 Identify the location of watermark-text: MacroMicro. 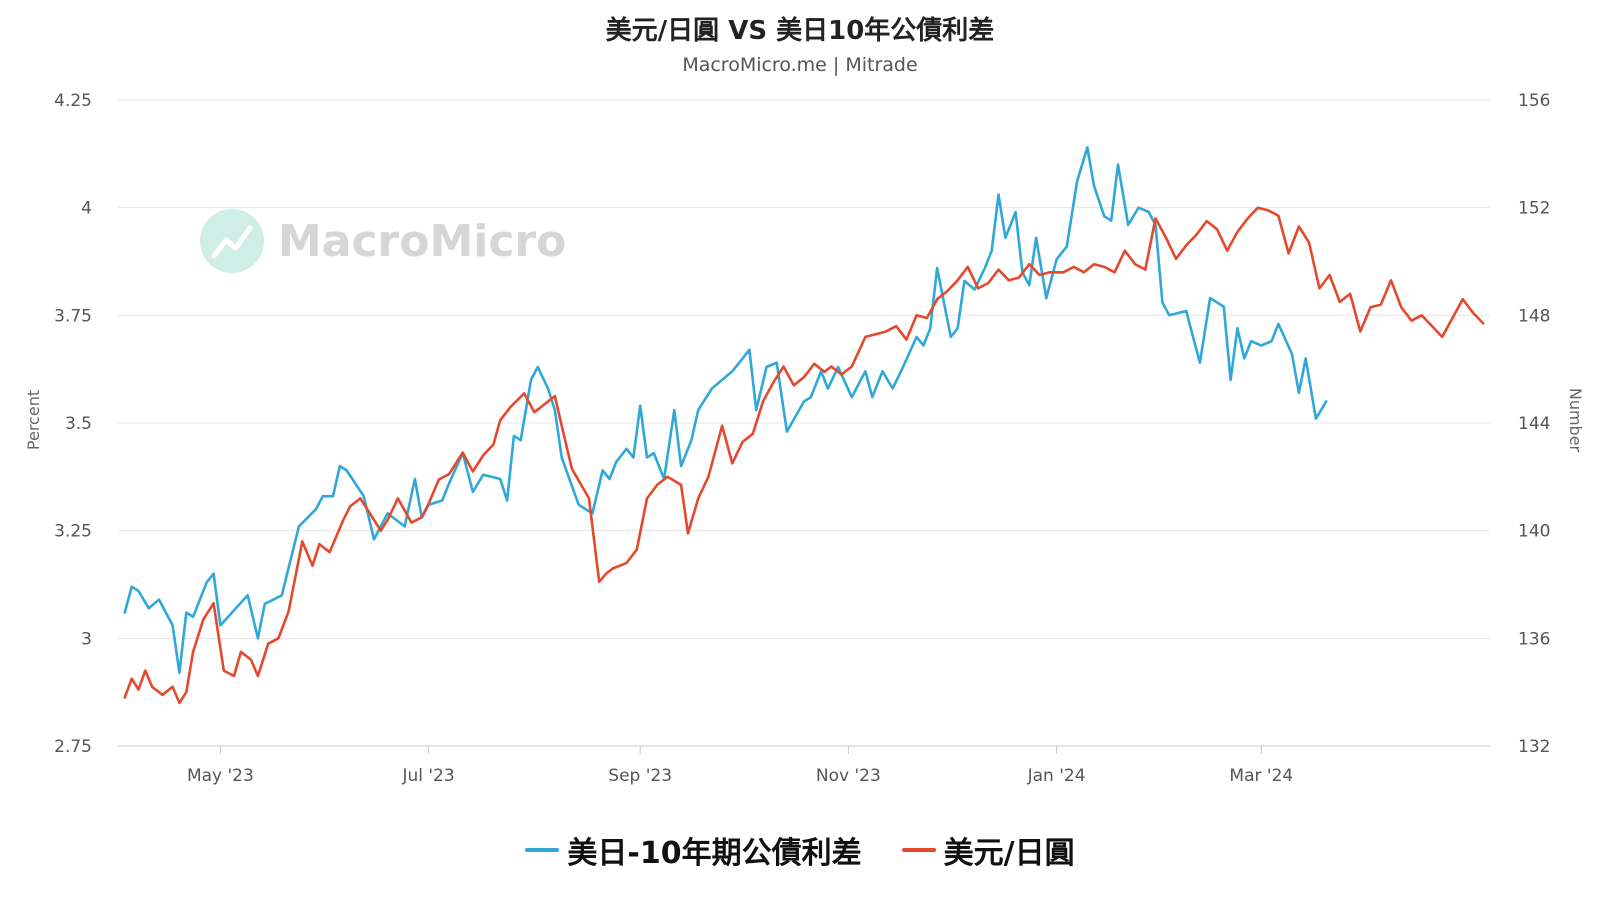
(422, 241).